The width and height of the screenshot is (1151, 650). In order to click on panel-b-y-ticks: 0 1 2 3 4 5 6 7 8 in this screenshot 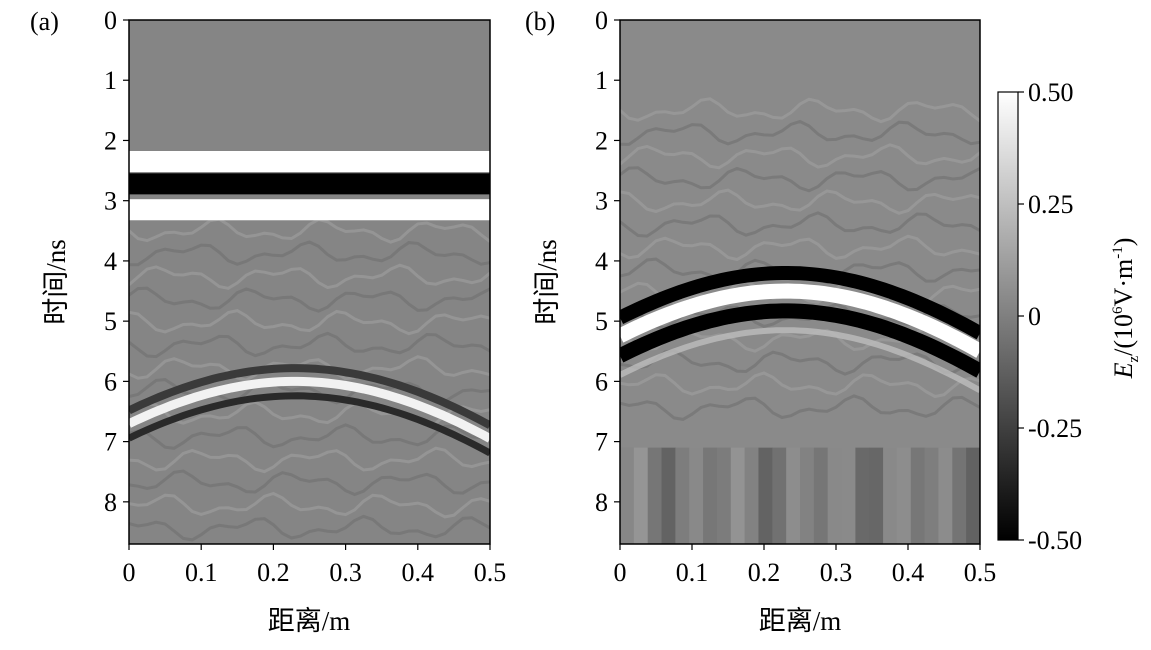, I will do `click(607, 261)`.